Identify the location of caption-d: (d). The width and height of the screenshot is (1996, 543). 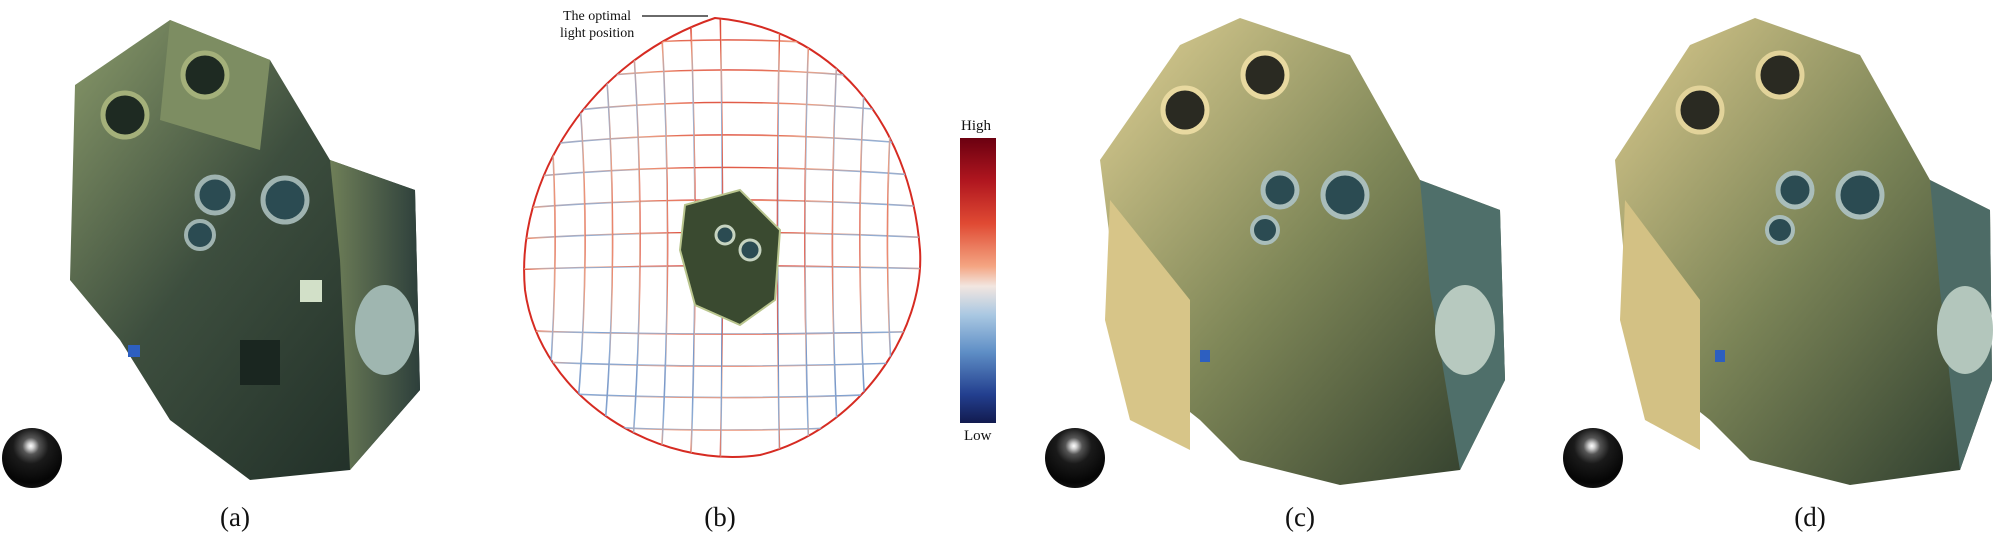
(1810, 517).